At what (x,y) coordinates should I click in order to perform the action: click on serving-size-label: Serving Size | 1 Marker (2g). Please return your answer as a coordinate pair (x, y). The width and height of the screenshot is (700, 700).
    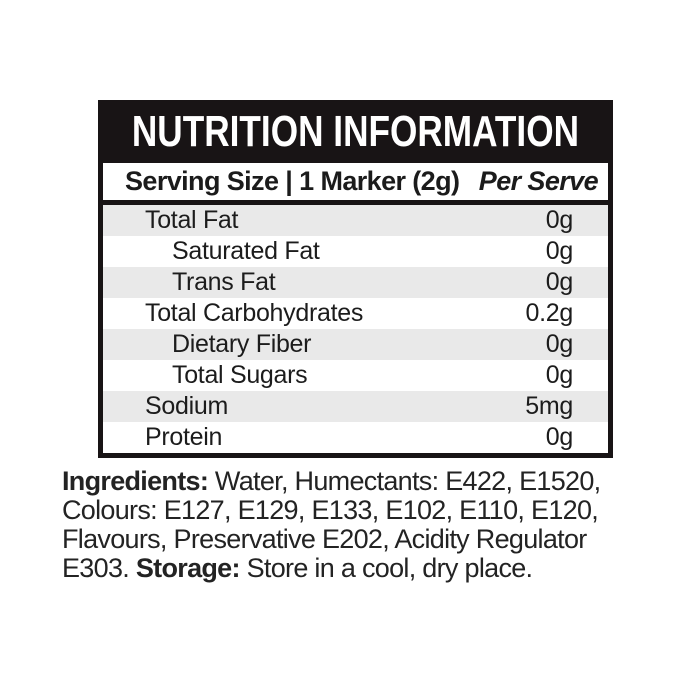
    Looking at the image, I should click on (292, 181).